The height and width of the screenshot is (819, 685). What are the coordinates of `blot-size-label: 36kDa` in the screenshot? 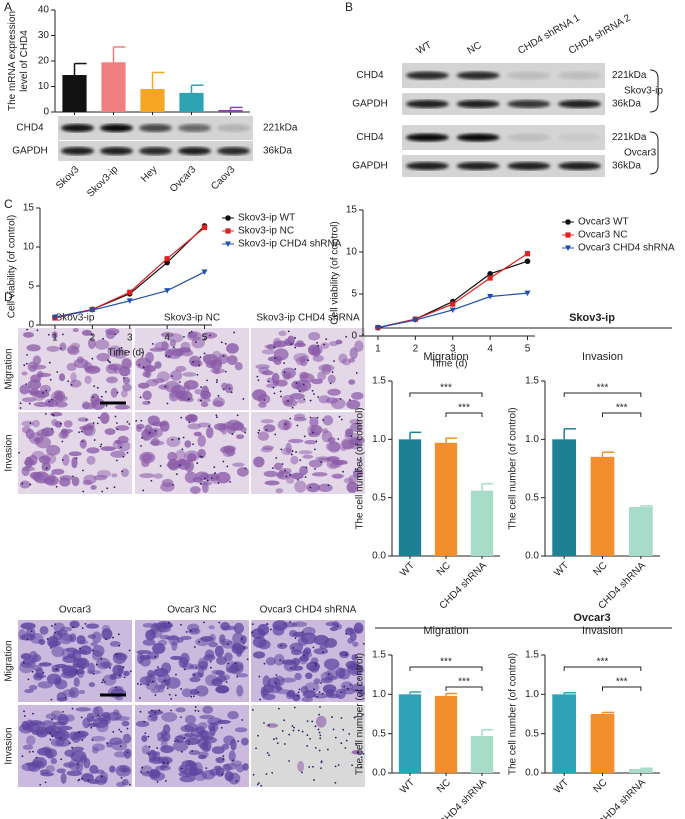 It's located at (626, 166).